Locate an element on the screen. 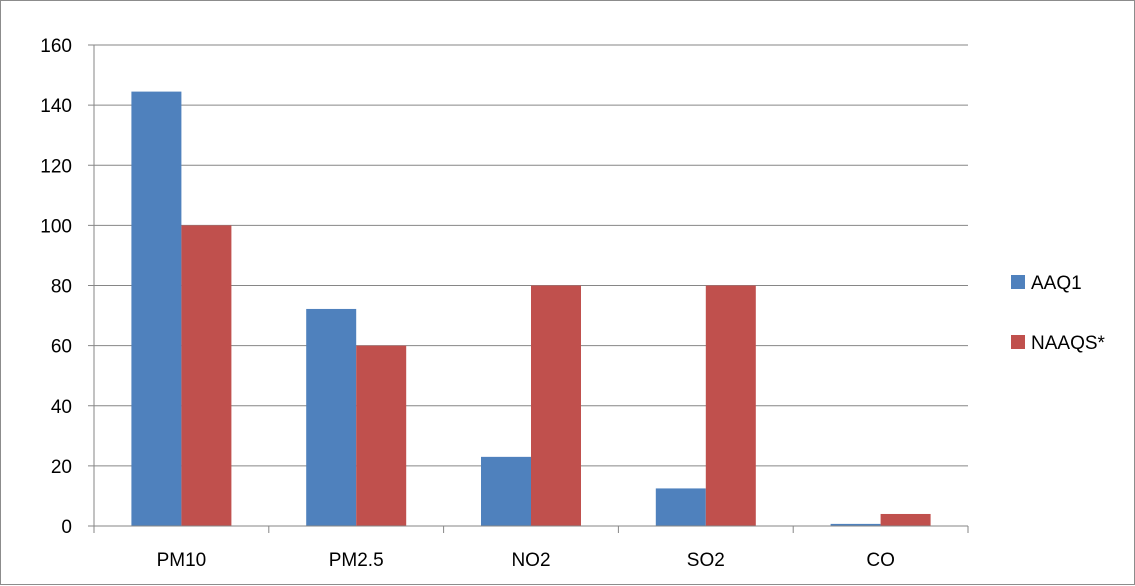 The image size is (1135, 586). legend-label: NAAQS* is located at coordinates (1068, 343).